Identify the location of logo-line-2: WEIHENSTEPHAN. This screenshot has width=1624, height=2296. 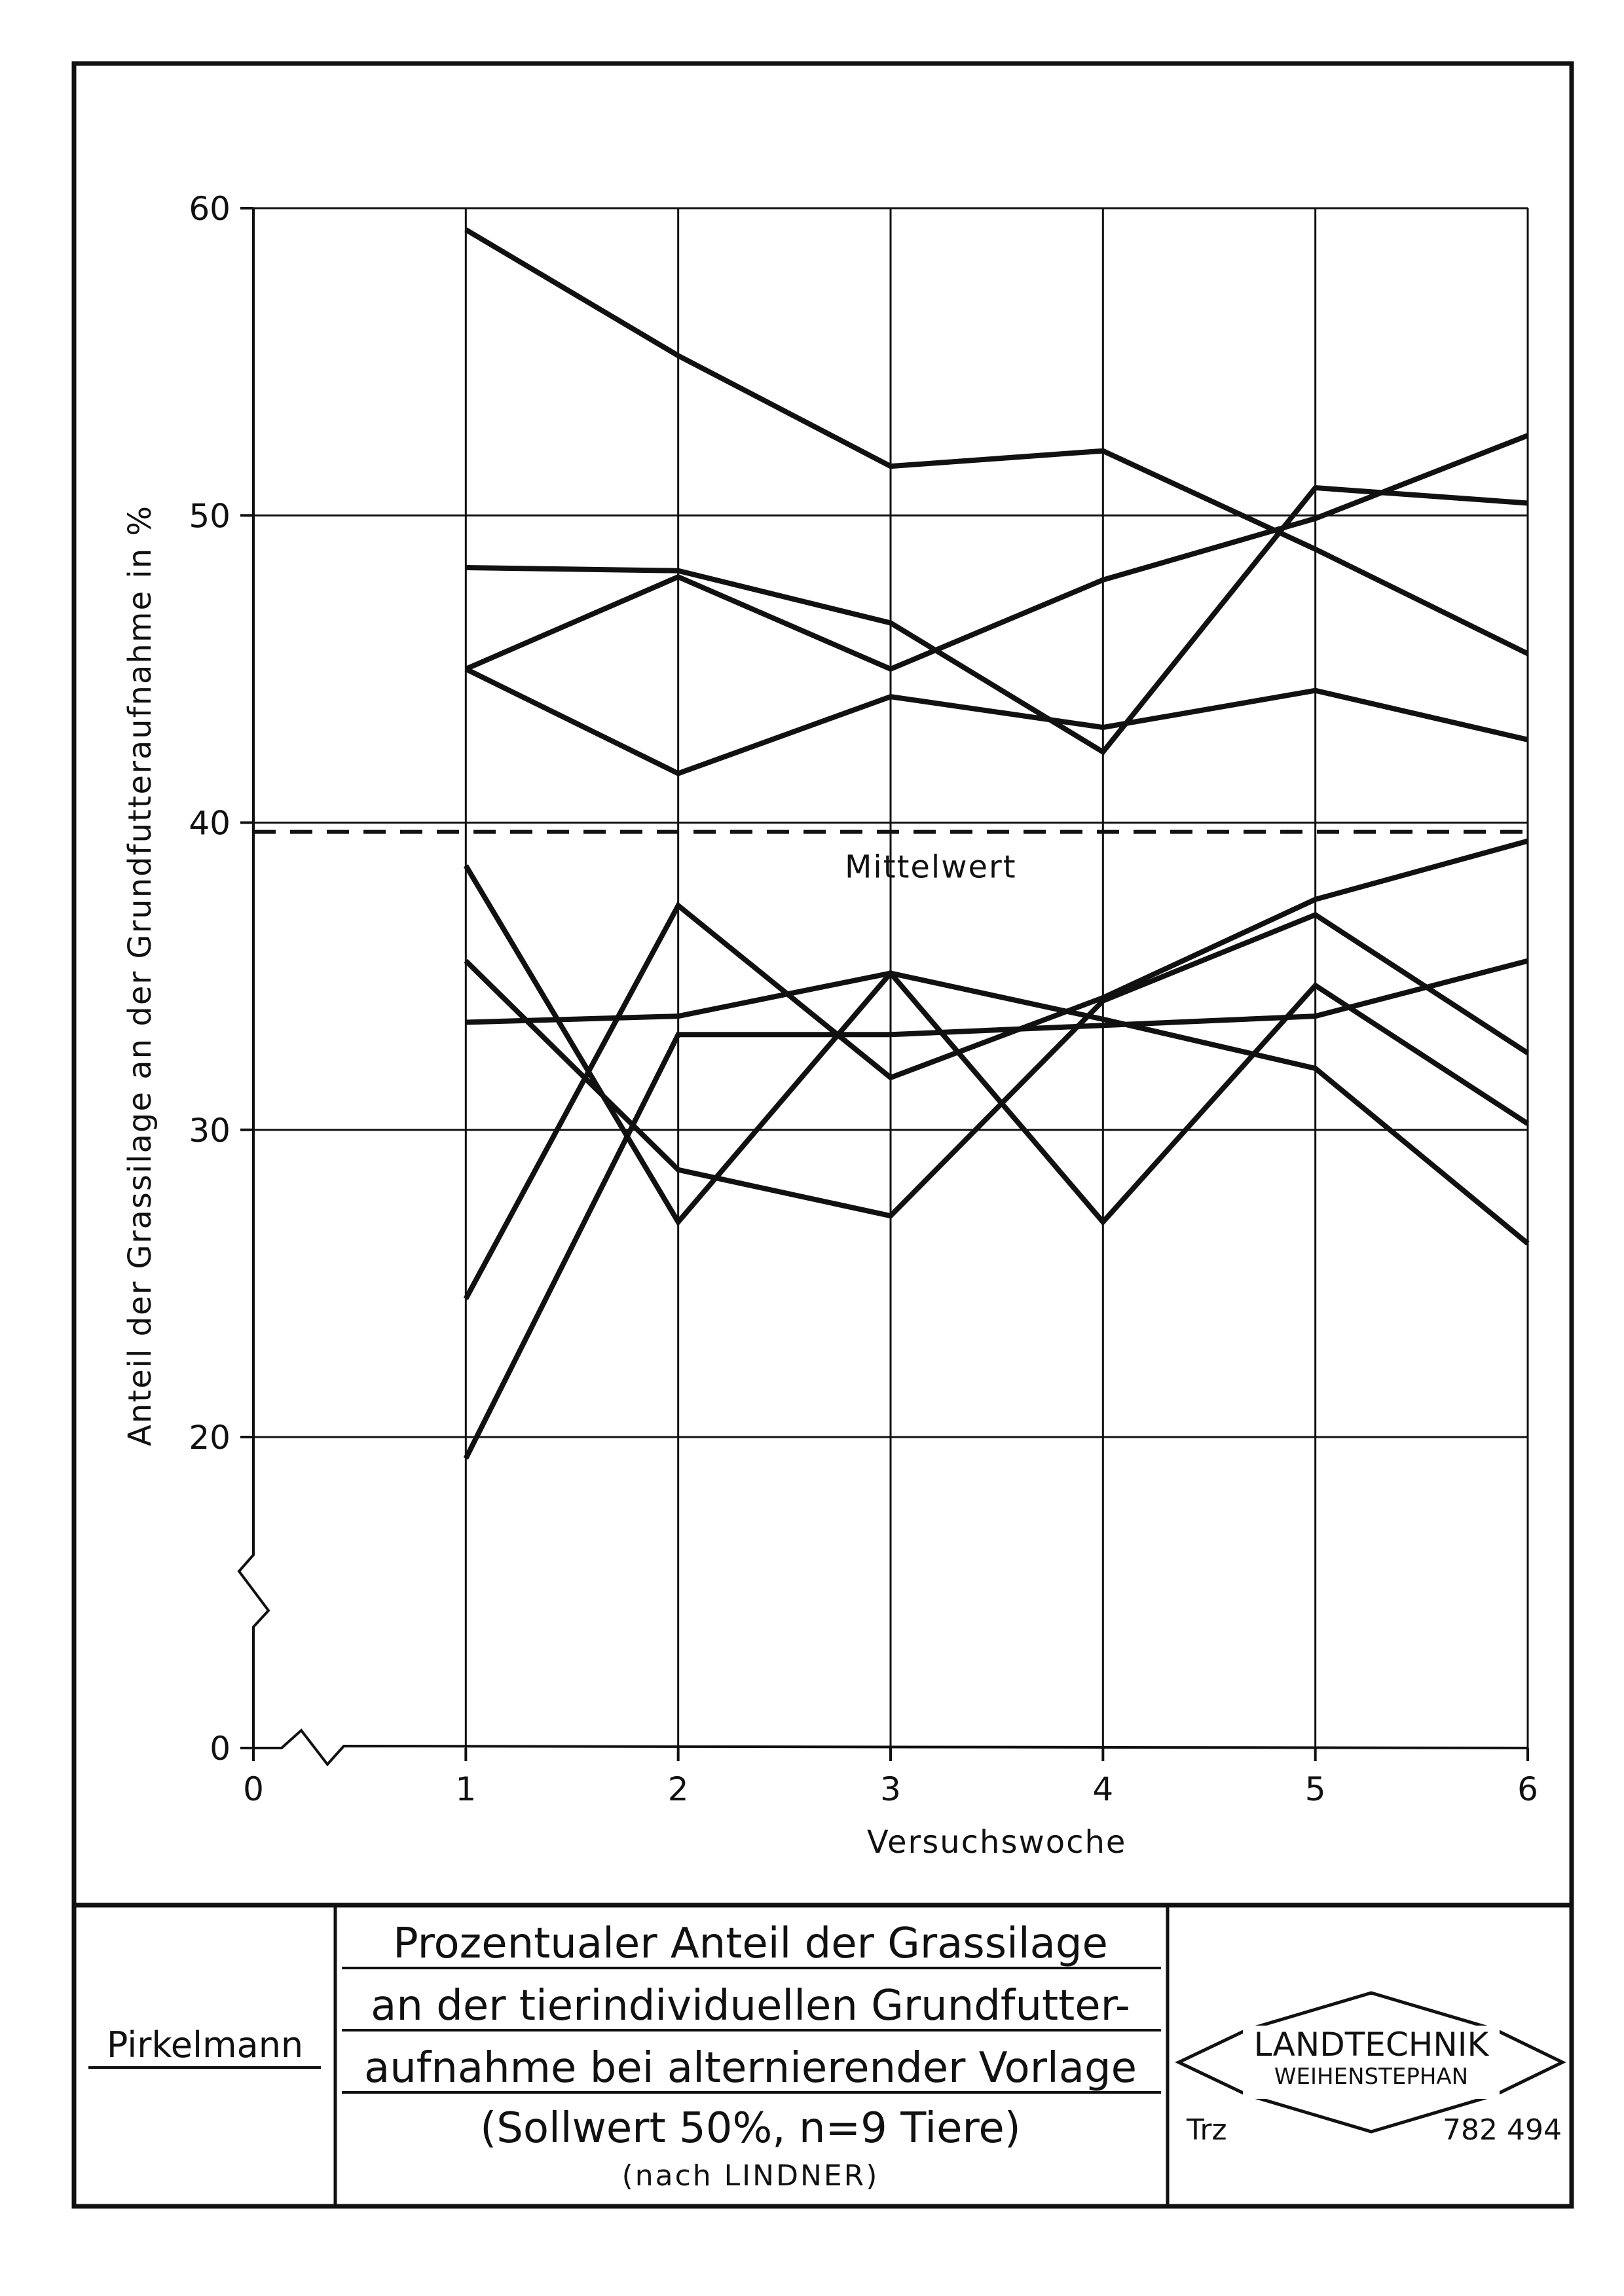
(1371, 2077).